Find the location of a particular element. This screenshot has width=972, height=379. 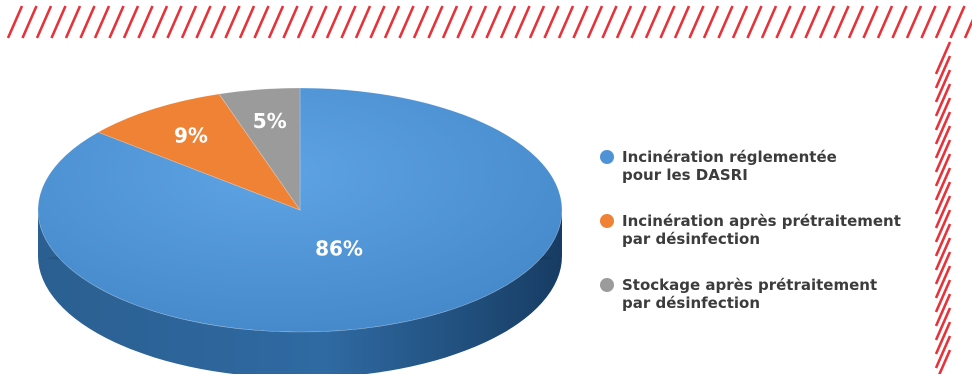

blue-dot-icon is located at coordinates (607, 157).